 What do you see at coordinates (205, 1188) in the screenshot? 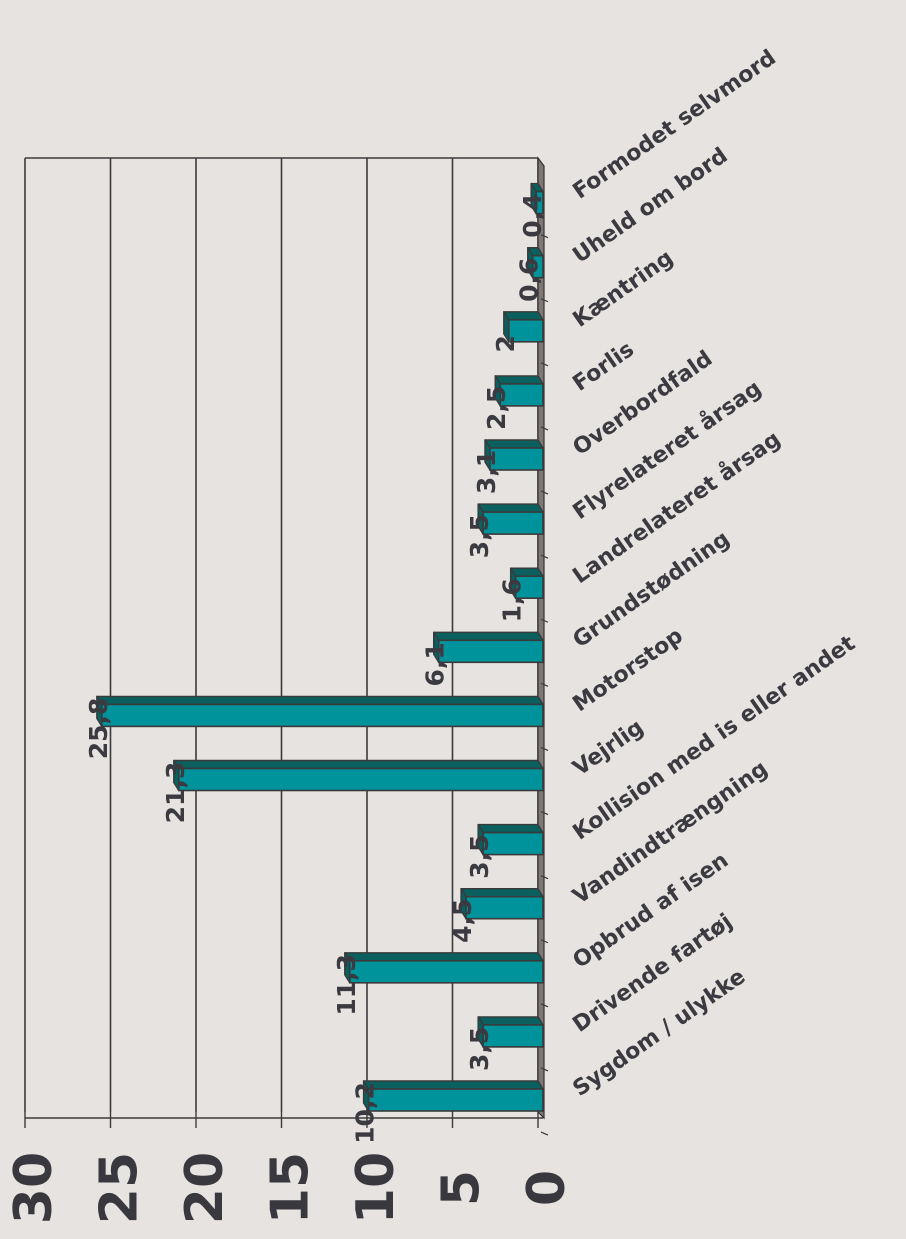
I see `tick-label: 20` at bounding box center [205, 1188].